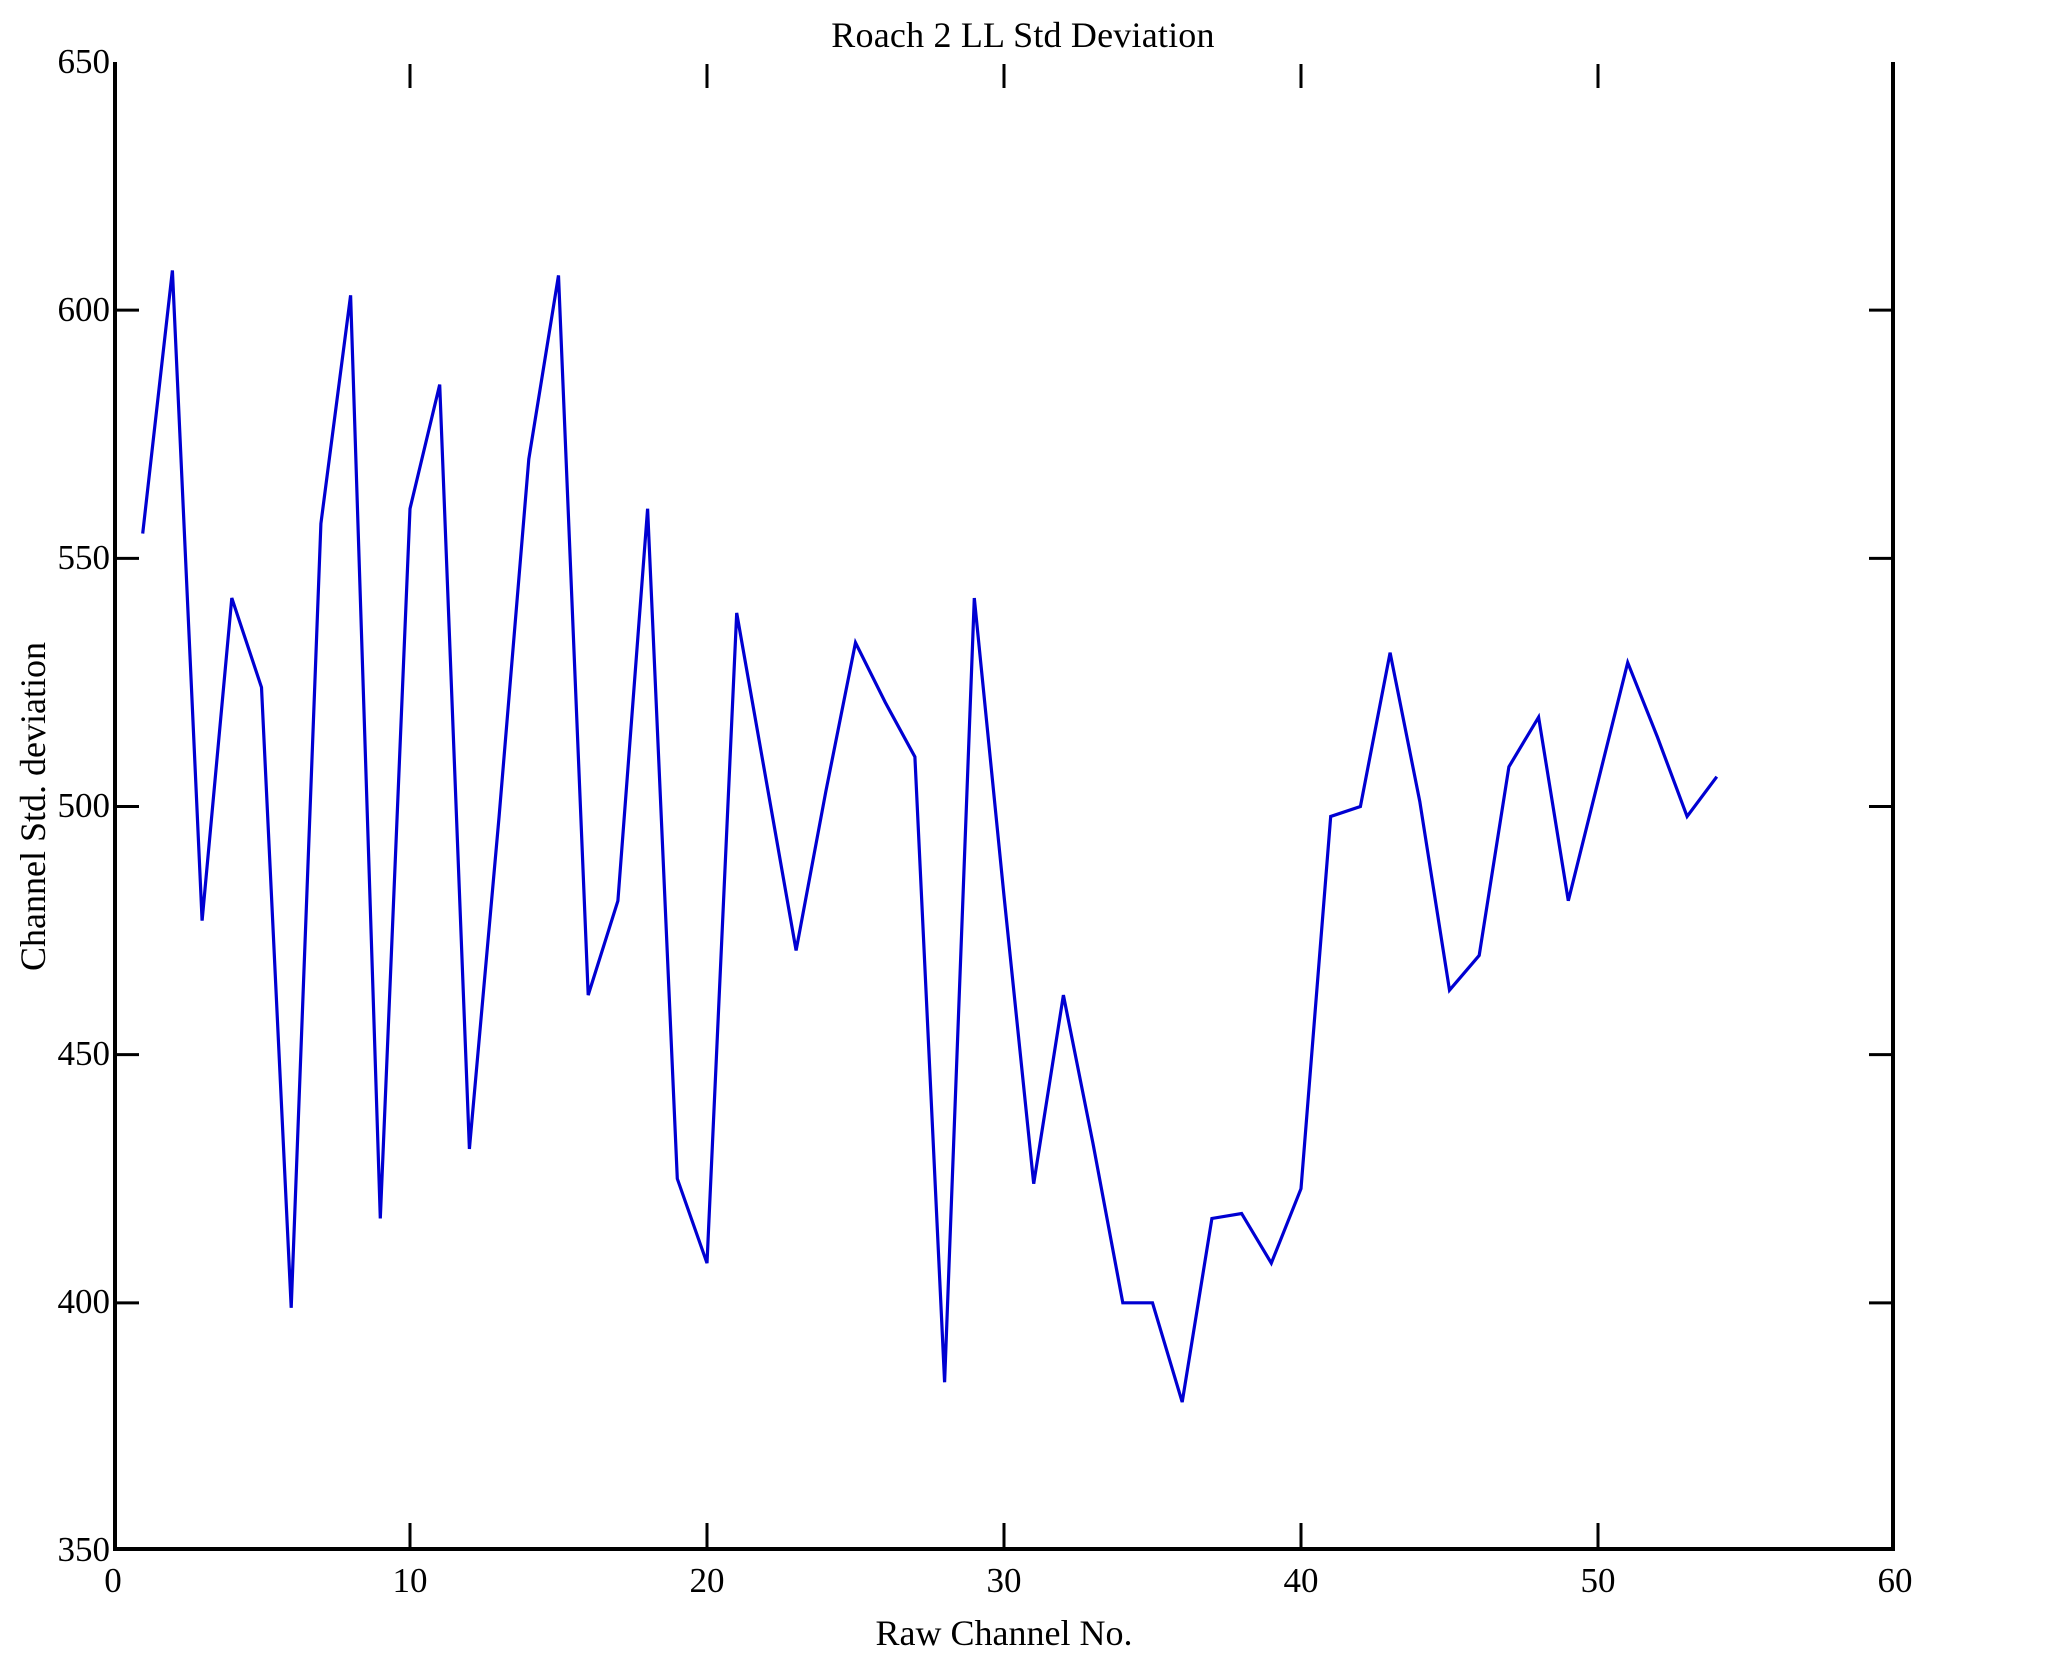 The height and width of the screenshot is (1671, 2046). I want to click on y-tick-label-400: 400, so click(84, 1301).